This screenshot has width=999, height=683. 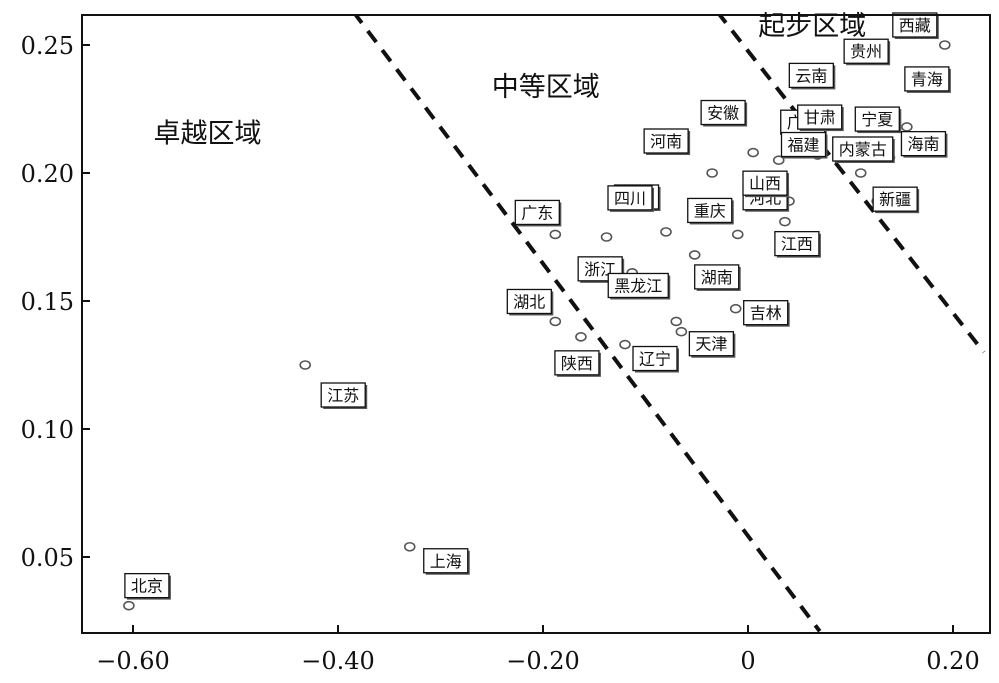 I want to click on point-label: 安徽, so click(x=724, y=113).